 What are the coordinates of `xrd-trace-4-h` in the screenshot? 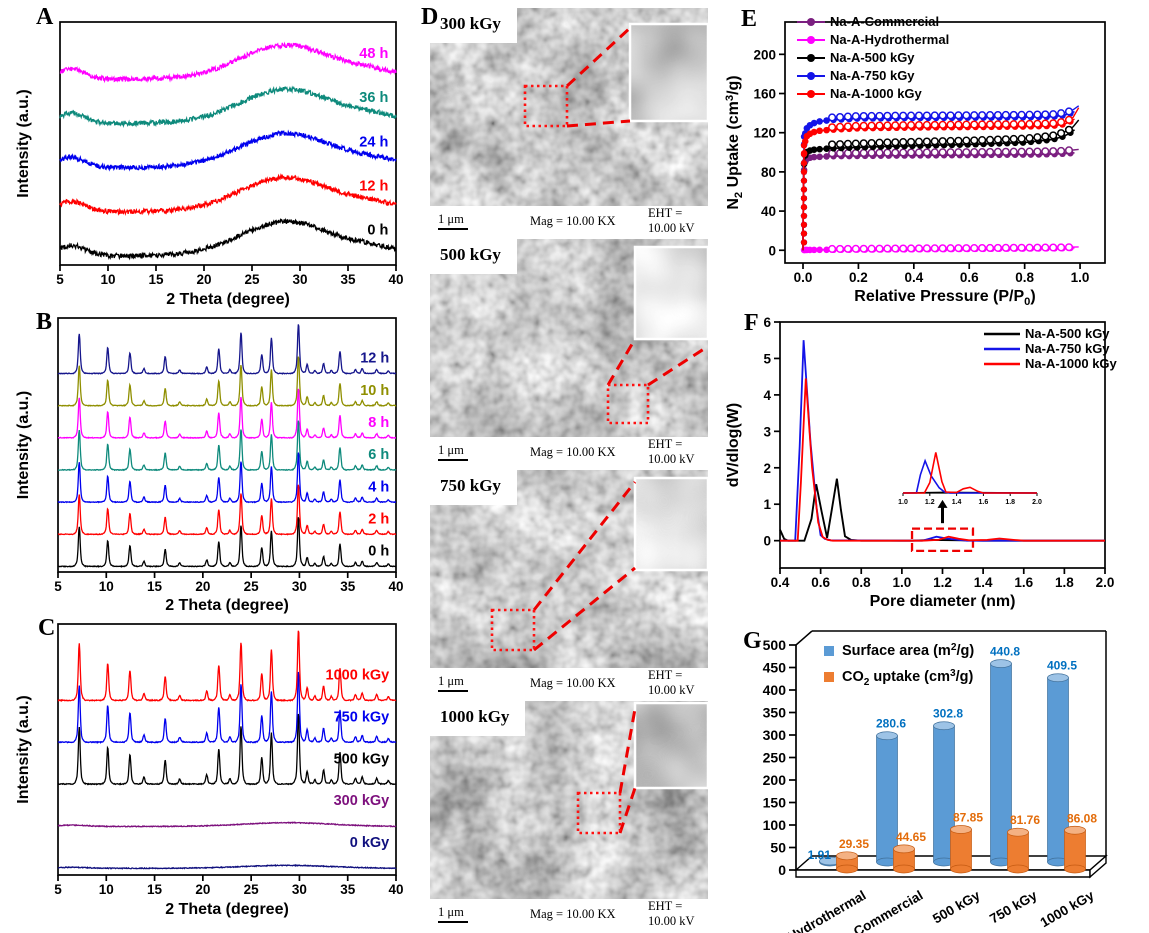 It's located at (226, 478).